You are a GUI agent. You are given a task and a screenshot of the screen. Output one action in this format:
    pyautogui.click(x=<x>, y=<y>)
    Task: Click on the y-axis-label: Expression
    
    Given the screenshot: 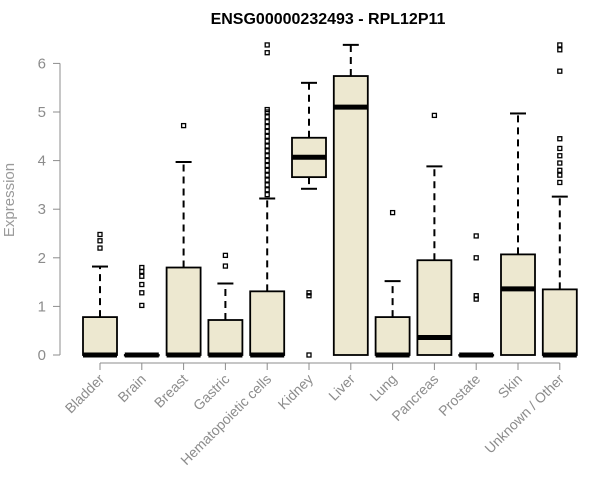 What is the action you would take?
    pyautogui.click(x=9, y=200)
    